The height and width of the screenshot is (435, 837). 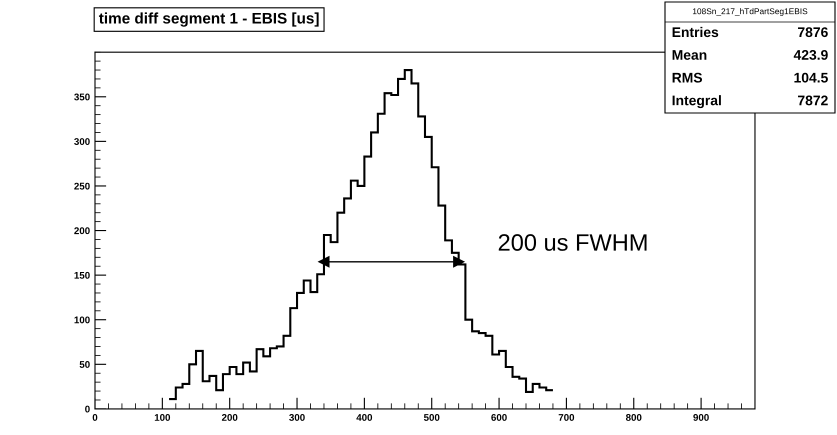 I want to click on x-tick-label: 900, so click(x=701, y=417).